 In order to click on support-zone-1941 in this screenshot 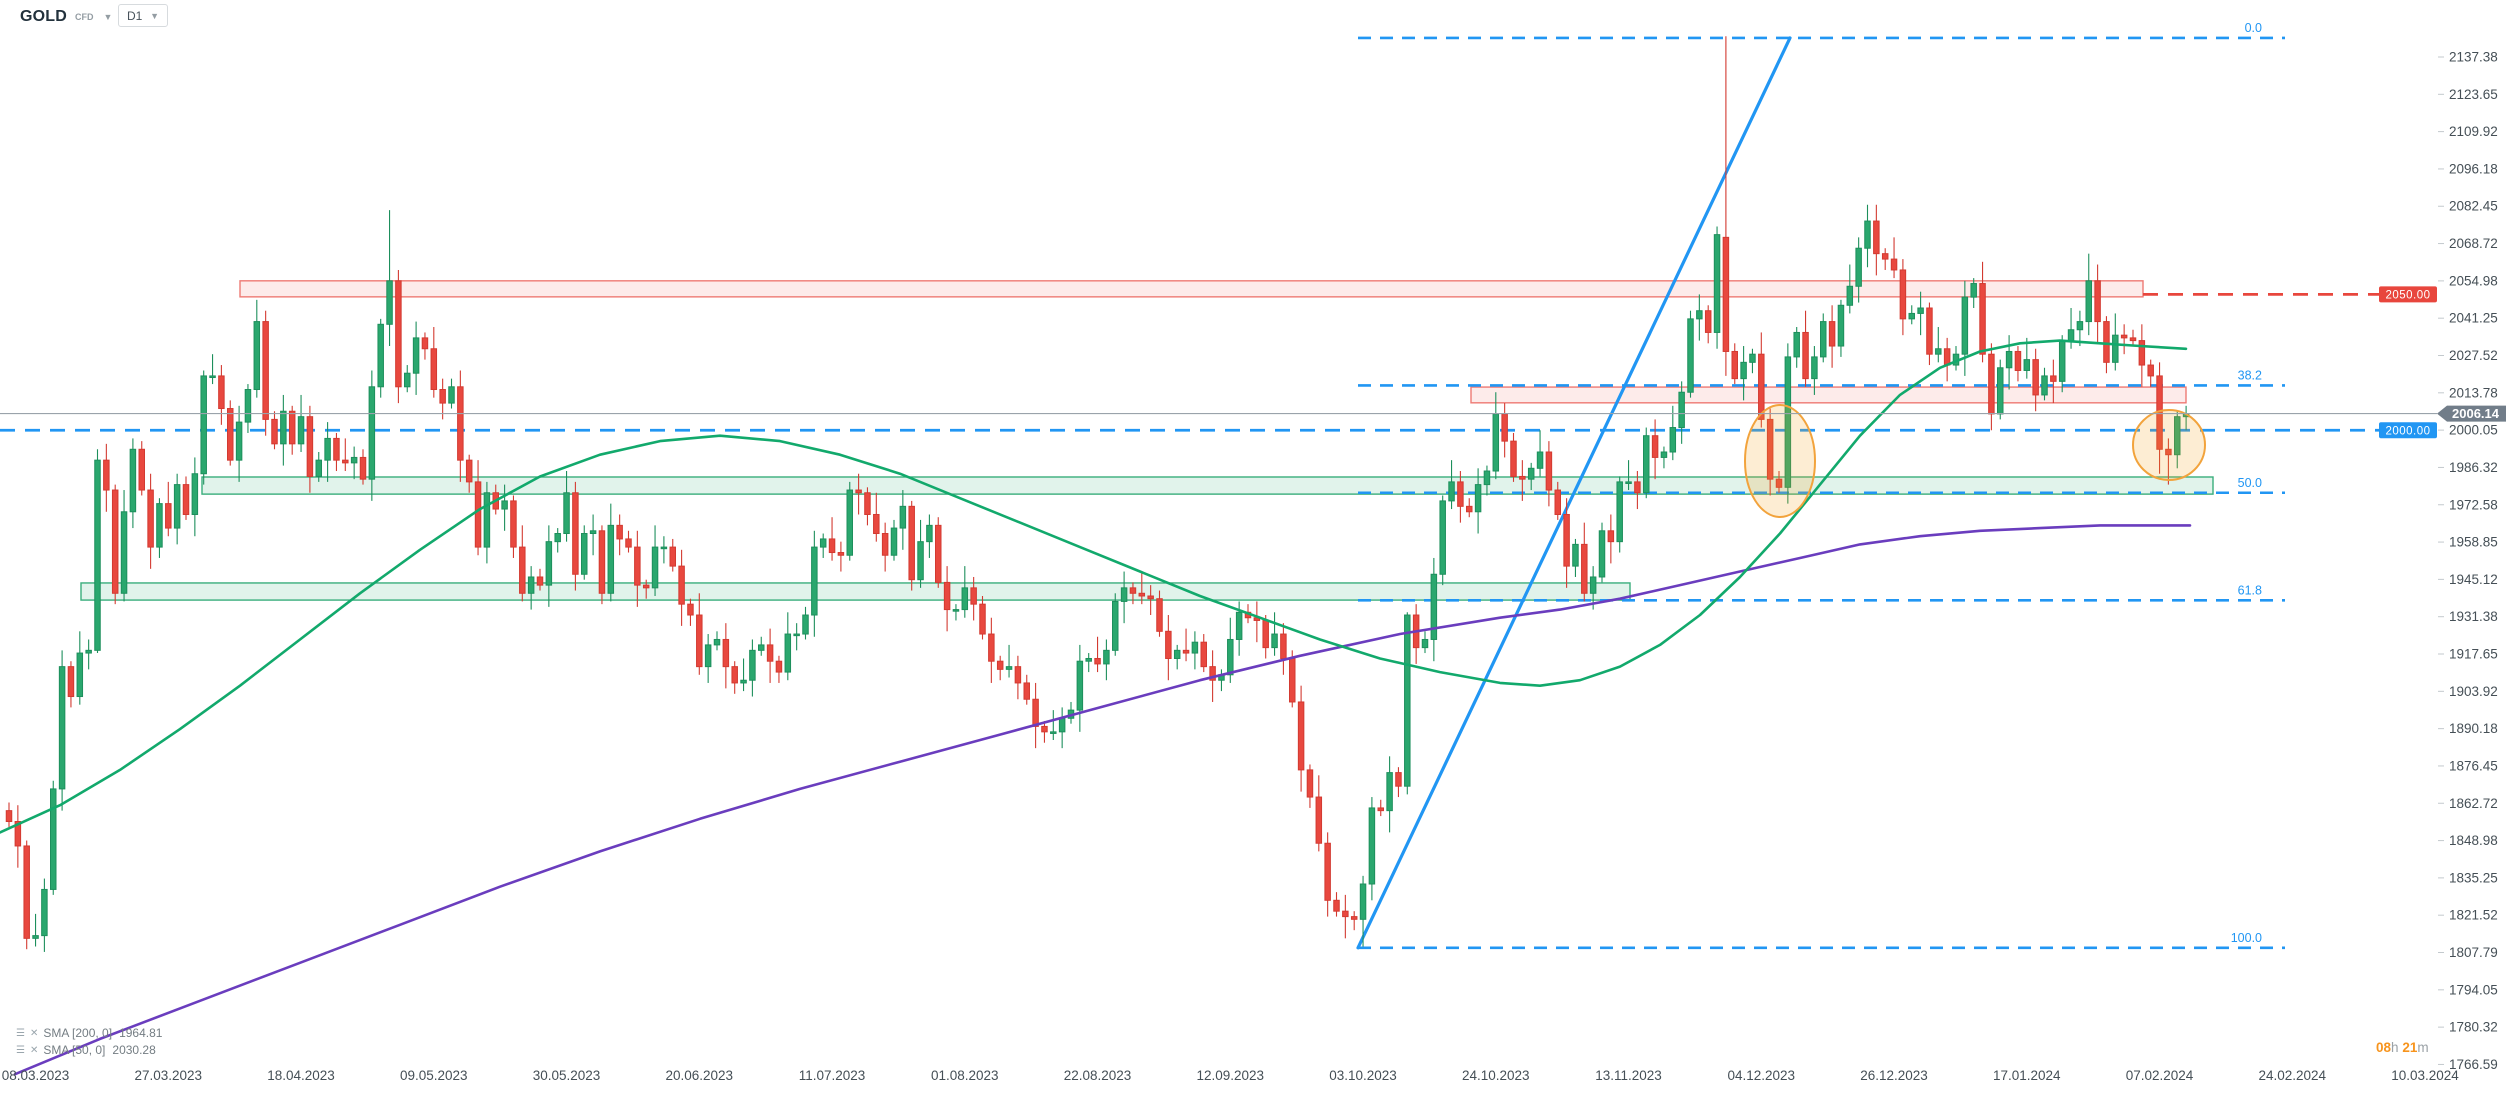, I will do `click(855, 591)`.